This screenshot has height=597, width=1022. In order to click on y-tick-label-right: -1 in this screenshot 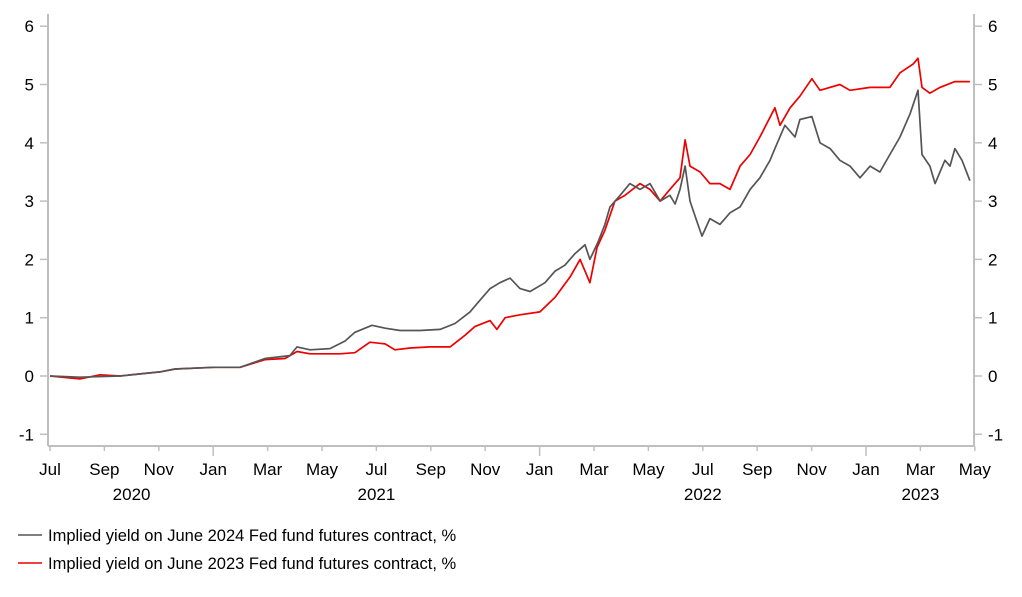, I will do `click(995, 434)`.